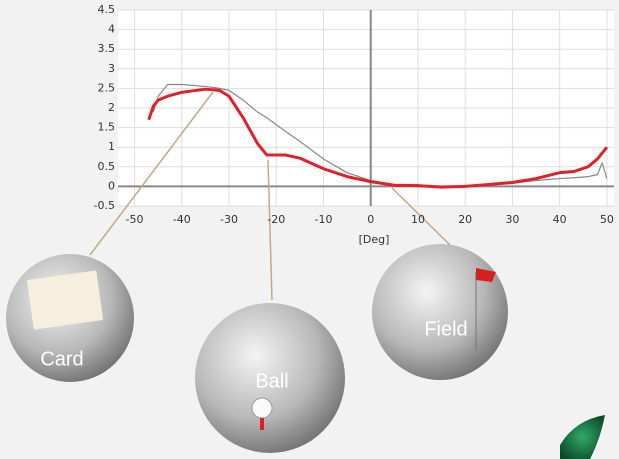 The image size is (619, 459). Describe the element at coordinates (135, 219) in the screenshot. I see `x-tick-label: -50` at that location.